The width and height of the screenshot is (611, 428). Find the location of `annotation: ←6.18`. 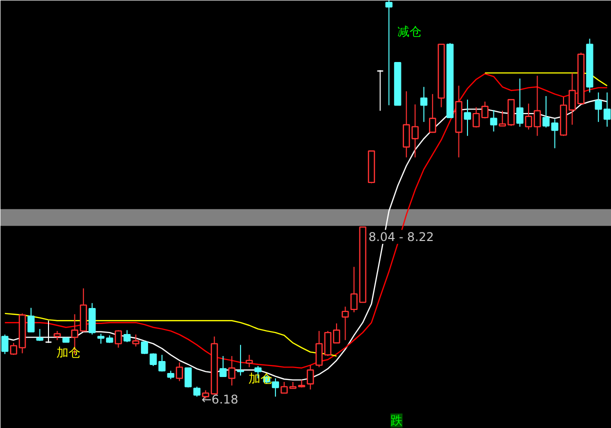

annotation: ←6.18 is located at coordinates (220, 399).